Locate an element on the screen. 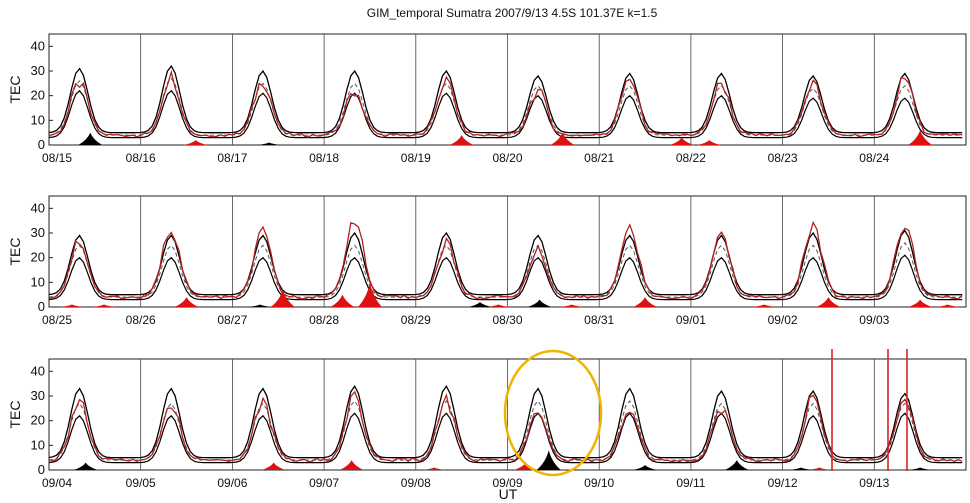  x-tick-label: 08/15 is located at coordinates (57, 158).